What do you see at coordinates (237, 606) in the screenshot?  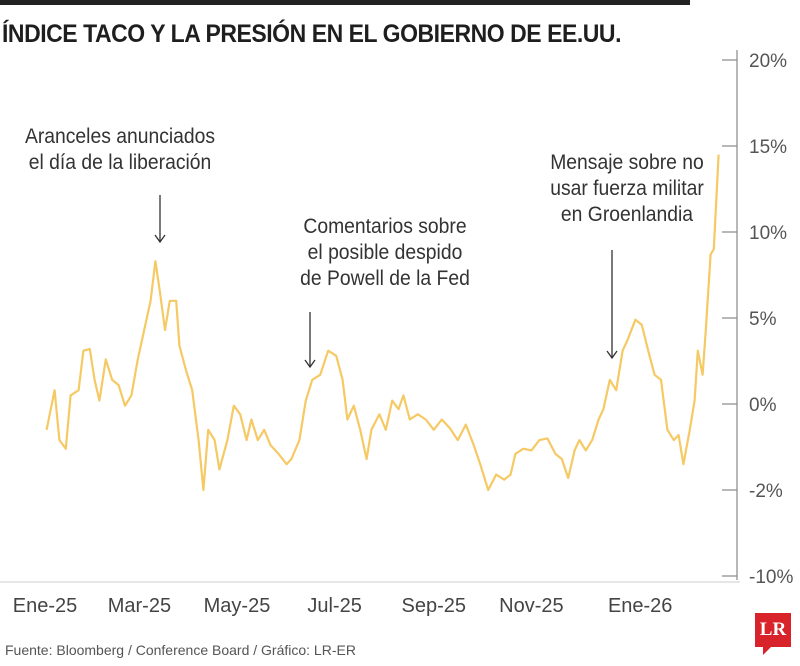 I see `x-tick-label: May-25` at bounding box center [237, 606].